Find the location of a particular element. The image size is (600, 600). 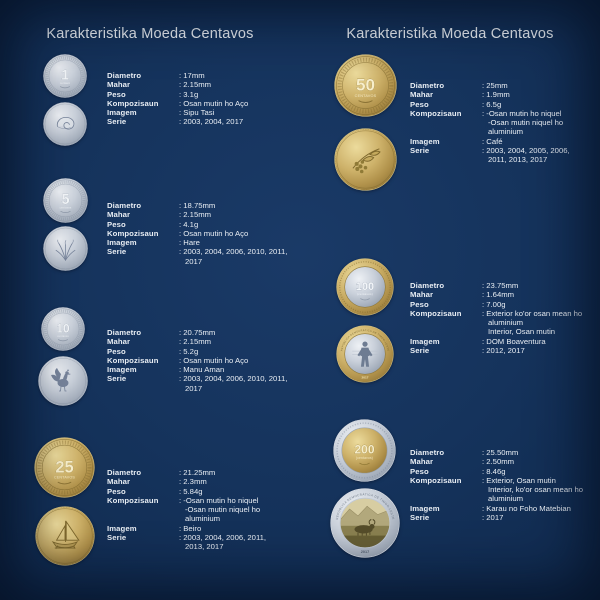

statesman-figure-icon is located at coordinates (365, 354).